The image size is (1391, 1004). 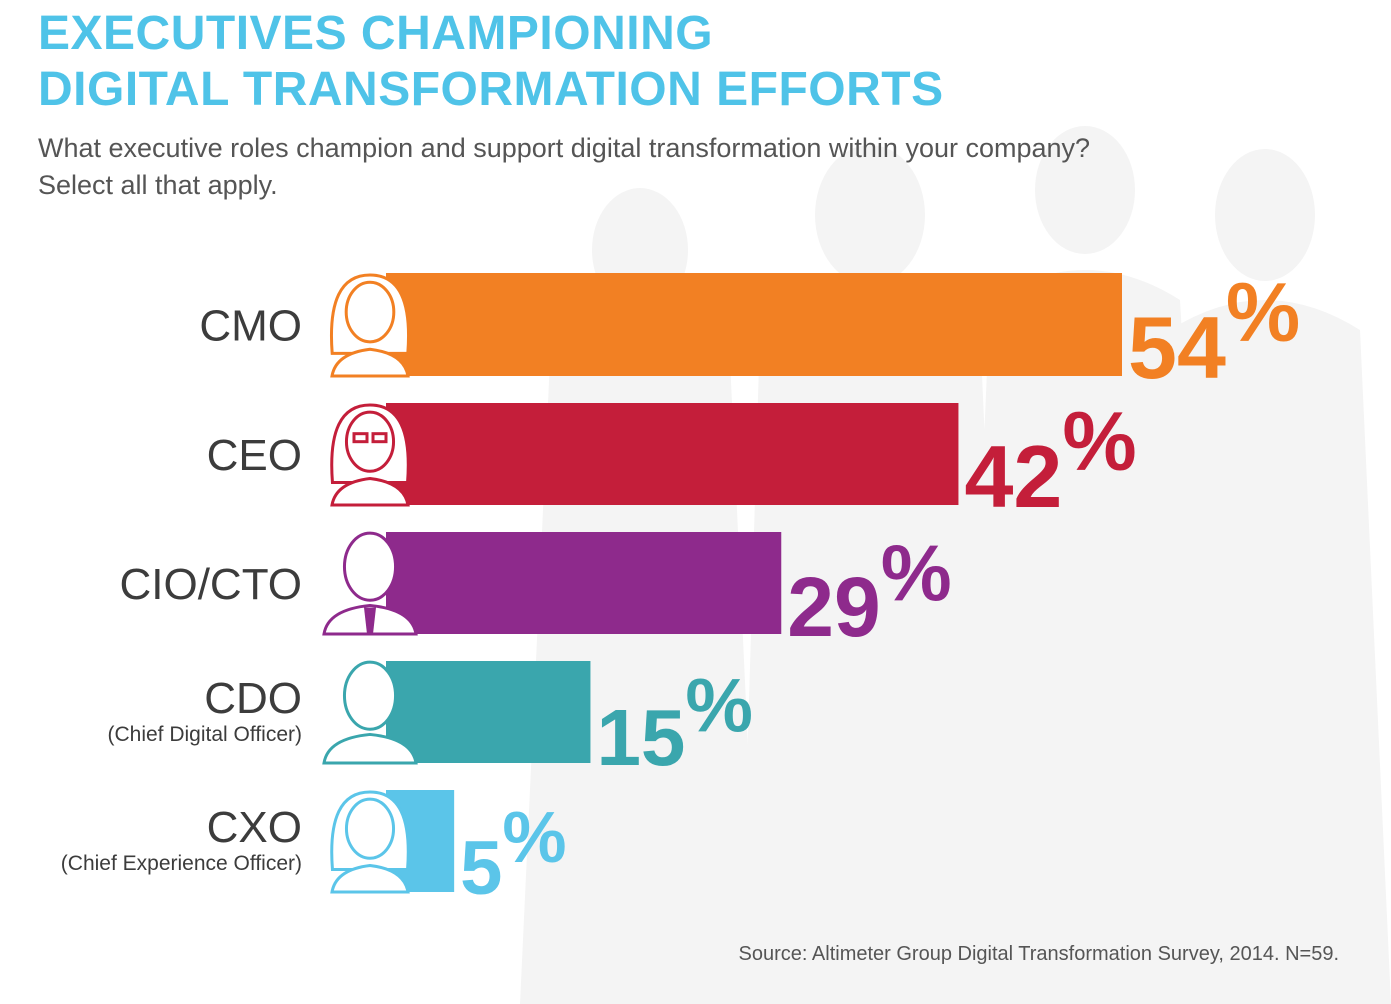 What do you see at coordinates (370, 583) in the screenshot?
I see `man-tie-avatar-icon` at bounding box center [370, 583].